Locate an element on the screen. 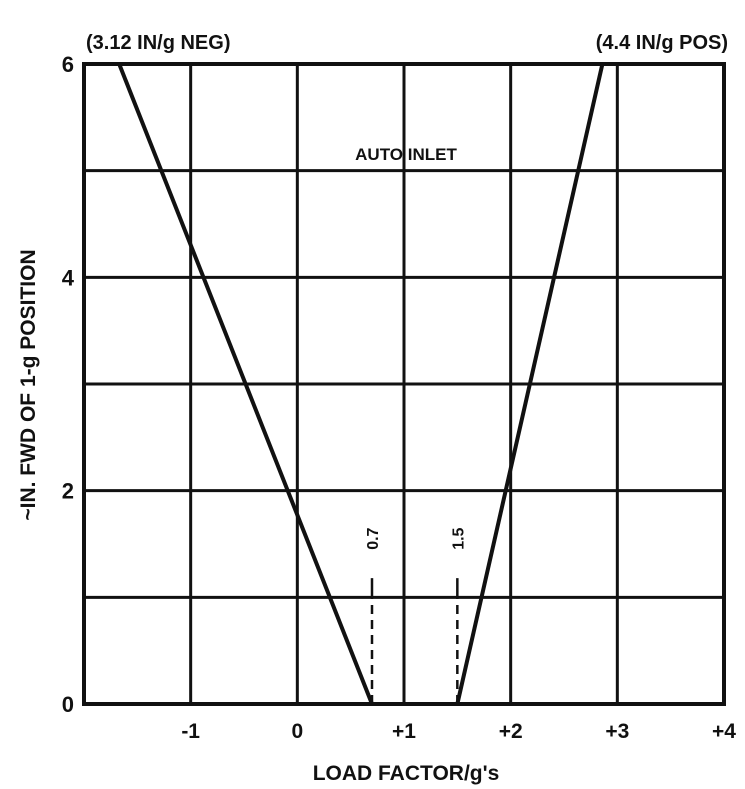 The height and width of the screenshot is (789, 745). x-tick-label: +4 is located at coordinates (724, 731).